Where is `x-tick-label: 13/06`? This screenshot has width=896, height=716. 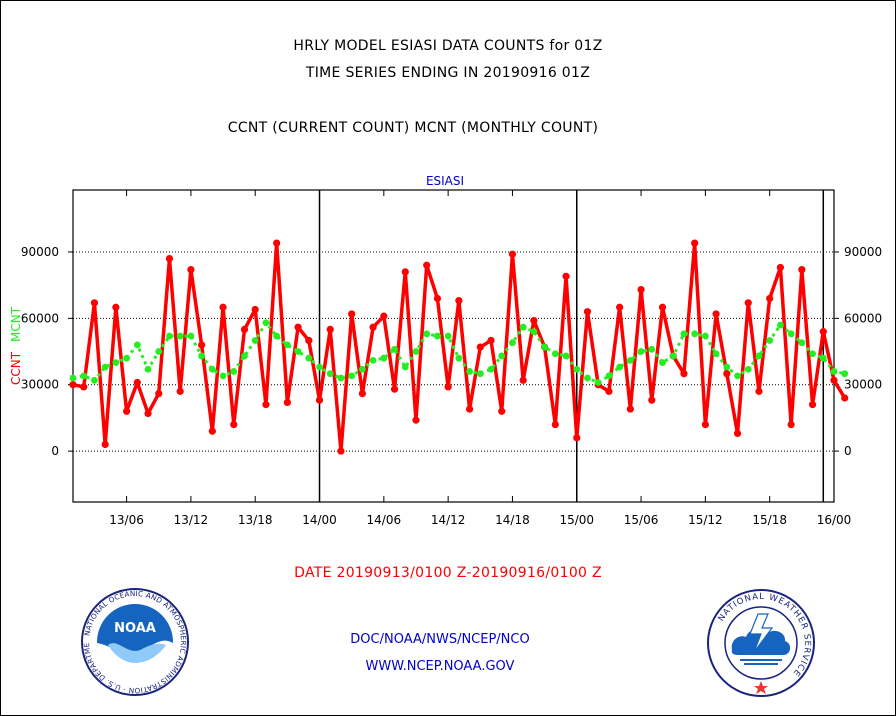
x-tick-label: 13/06 is located at coordinates (126, 520).